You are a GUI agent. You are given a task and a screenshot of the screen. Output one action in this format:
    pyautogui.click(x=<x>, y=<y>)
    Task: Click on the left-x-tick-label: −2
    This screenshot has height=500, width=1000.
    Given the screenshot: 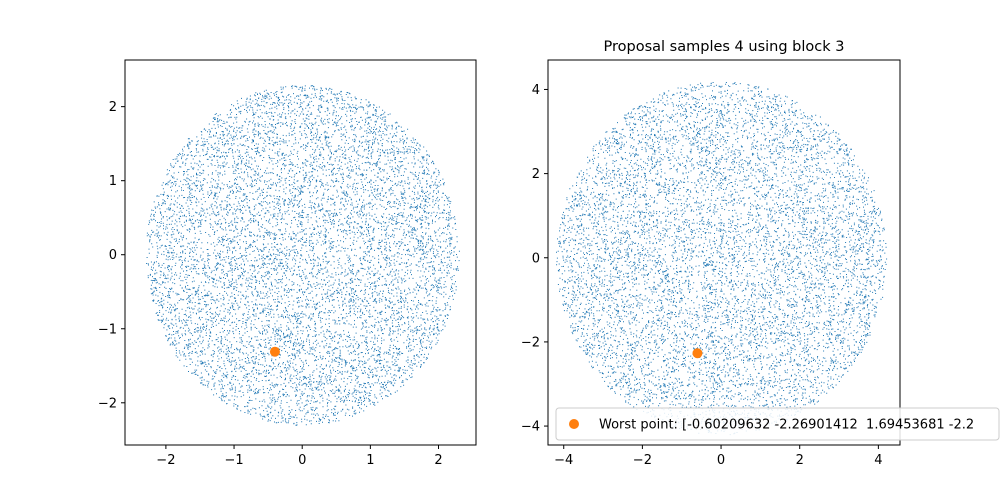 What is the action you would take?
    pyautogui.click(x=165, y=460)
    